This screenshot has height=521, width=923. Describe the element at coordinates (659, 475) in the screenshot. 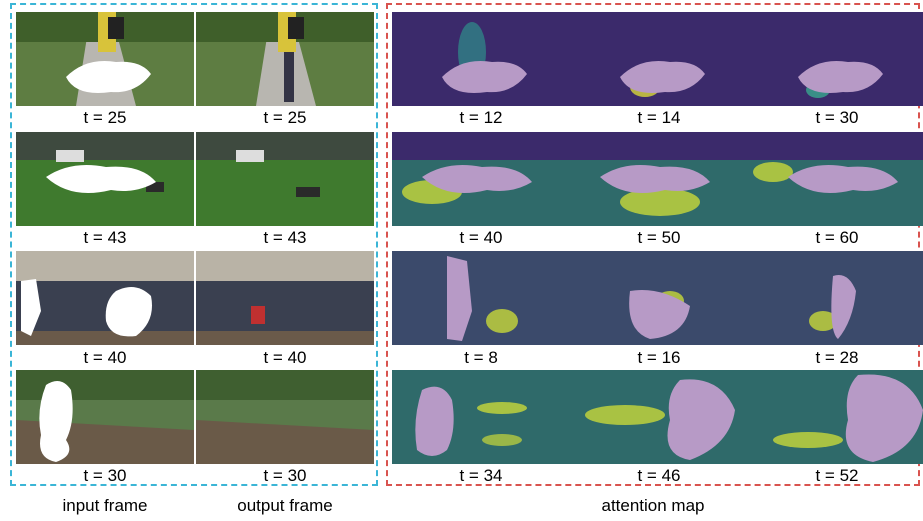

I see `timestamp-label: t = 46` at that location.